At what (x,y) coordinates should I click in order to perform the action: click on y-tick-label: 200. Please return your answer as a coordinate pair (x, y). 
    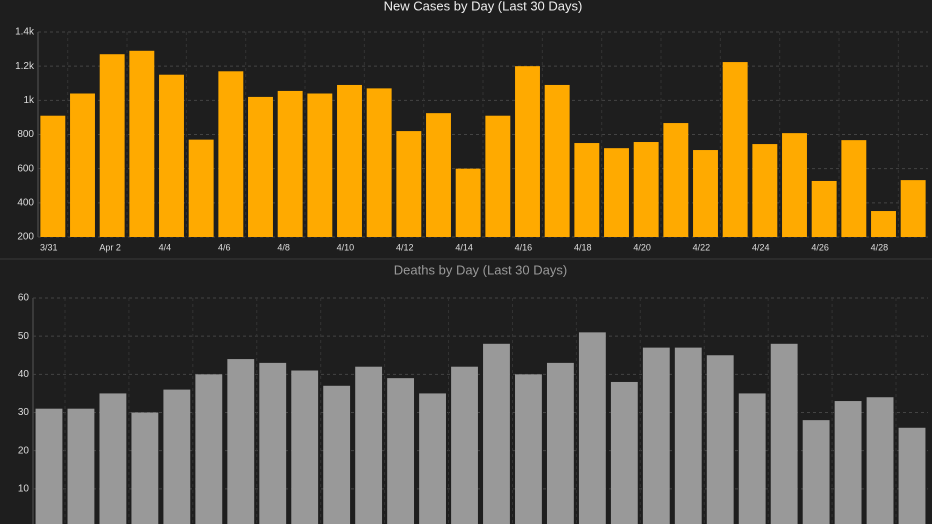
    Looking at the image, I should click on (25, 237).